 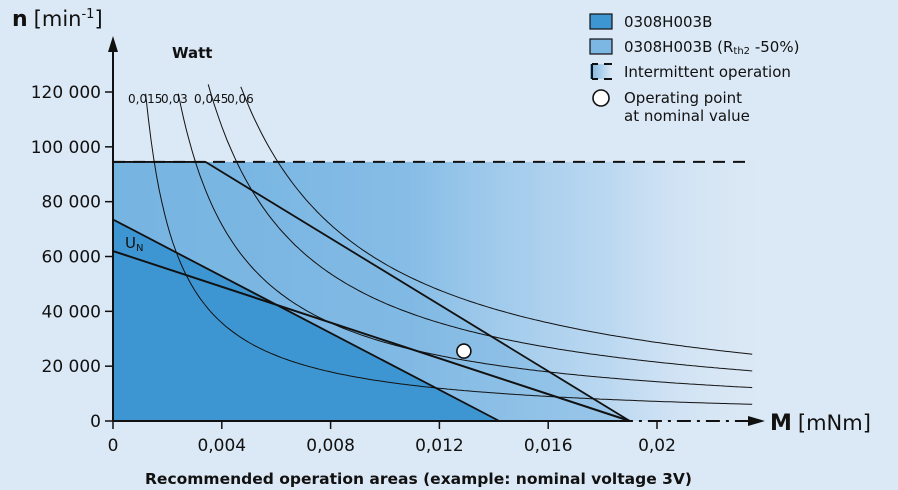 I want to click on legend-label-intermittent: Intermittent operation, so click(x=707, y=72).